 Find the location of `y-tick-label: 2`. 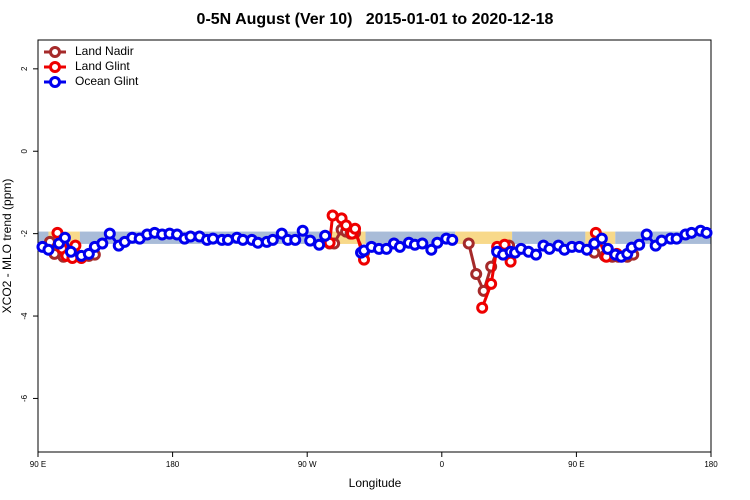

y-tick-label: 2 is located at coordinates (24, 68).